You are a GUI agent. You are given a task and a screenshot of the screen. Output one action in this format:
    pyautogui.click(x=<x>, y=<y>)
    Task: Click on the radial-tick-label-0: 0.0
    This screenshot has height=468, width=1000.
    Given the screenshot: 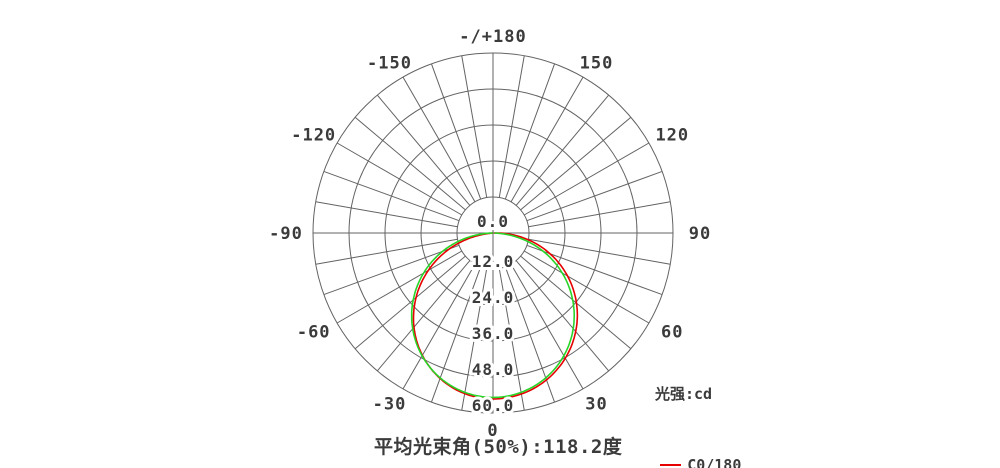 What is the action you would take?
    pyautogui.click(x=493, y=221)
    